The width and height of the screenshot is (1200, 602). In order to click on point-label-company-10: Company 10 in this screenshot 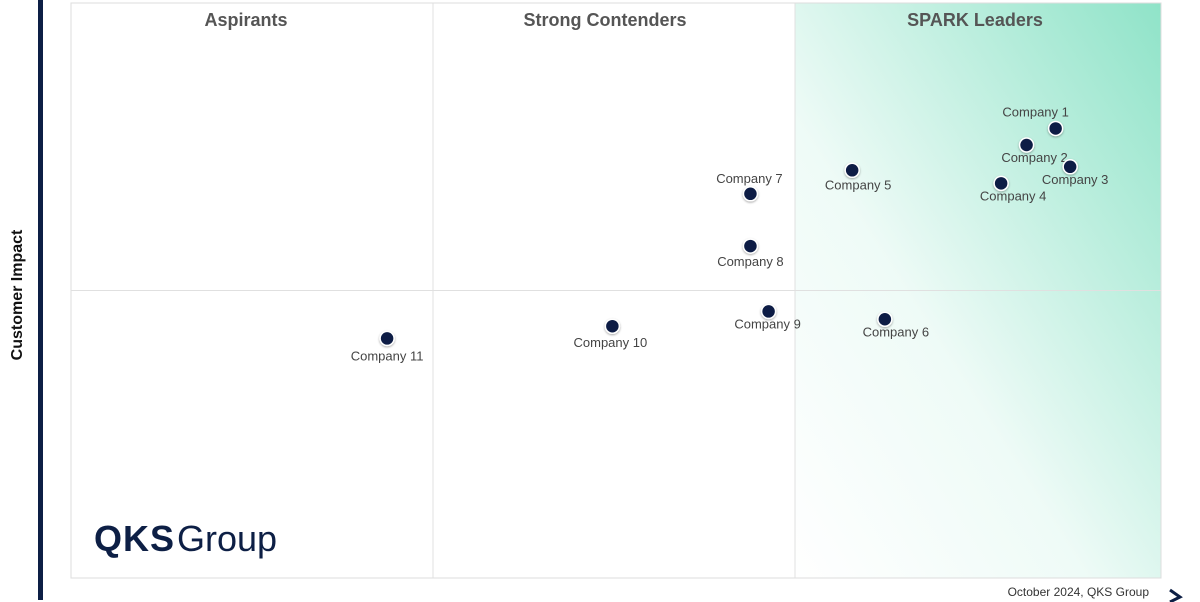, I will do `click(611, 342)`.